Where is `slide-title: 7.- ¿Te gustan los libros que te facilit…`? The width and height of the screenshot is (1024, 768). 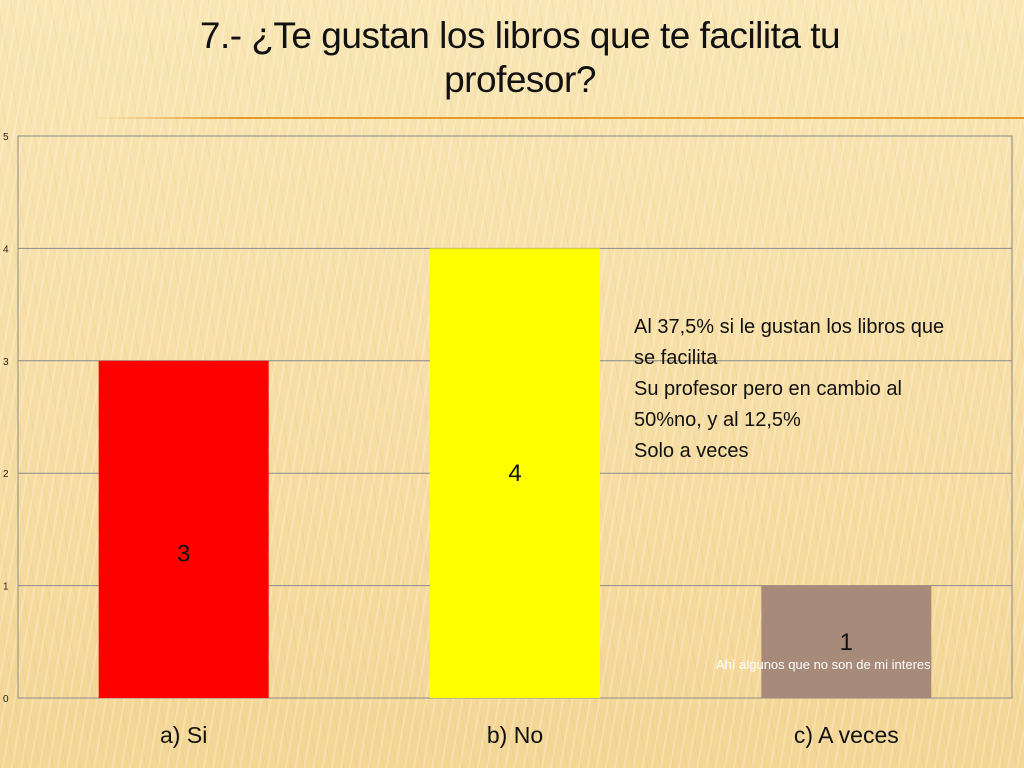
slide-title: 7.- ¿Te gustan los libros que te facilit… is located at coordinates (520, 58).